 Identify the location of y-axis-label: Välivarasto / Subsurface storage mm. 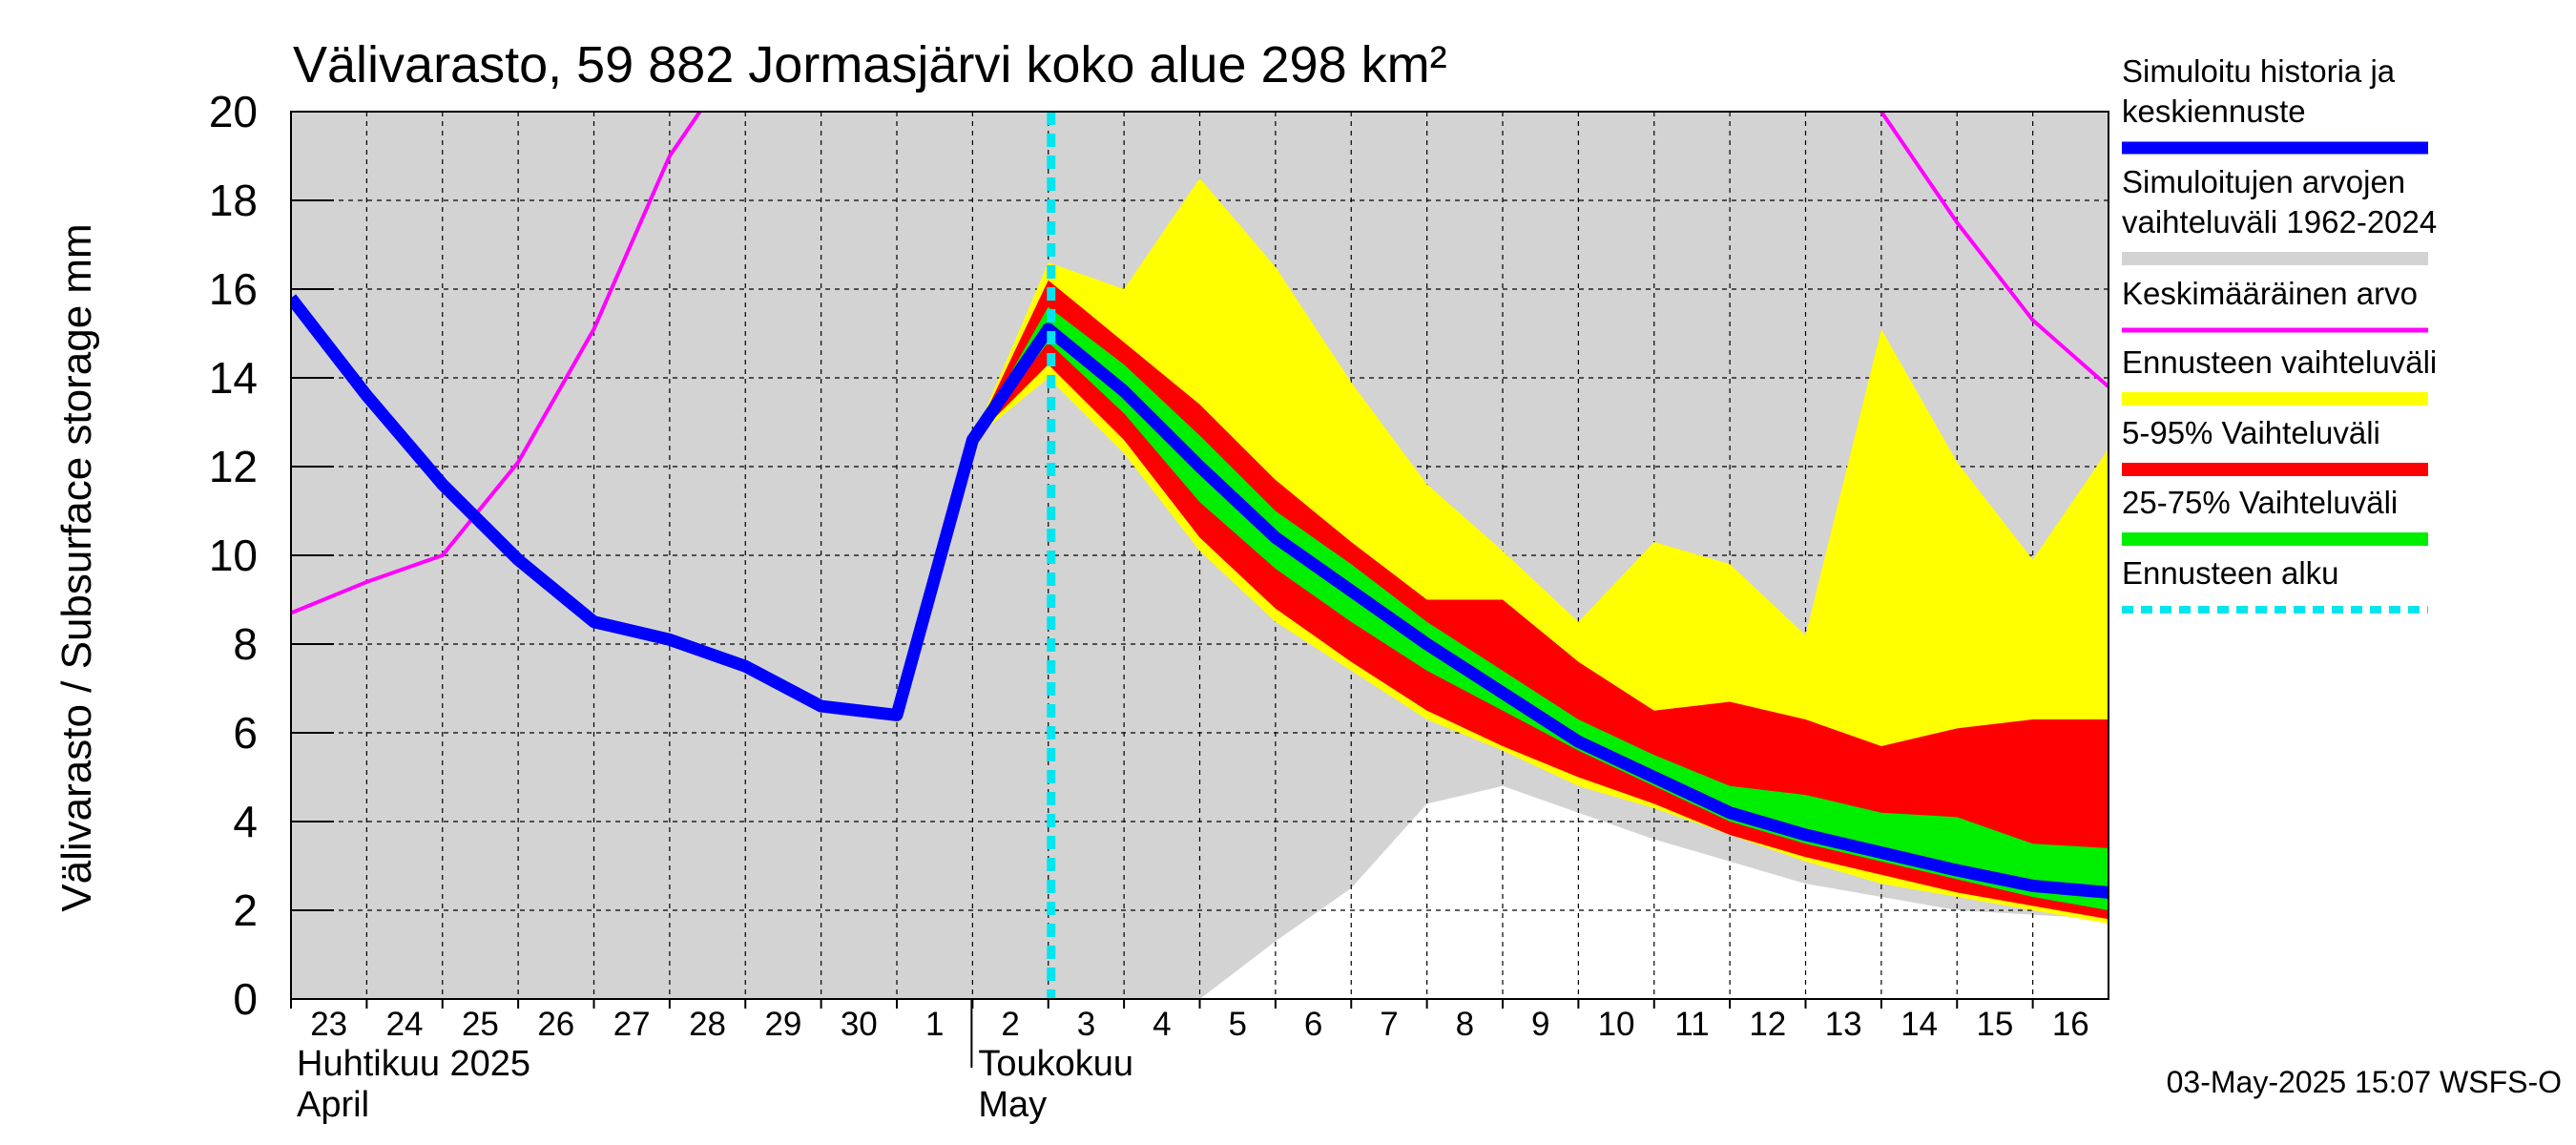
(76, 567).